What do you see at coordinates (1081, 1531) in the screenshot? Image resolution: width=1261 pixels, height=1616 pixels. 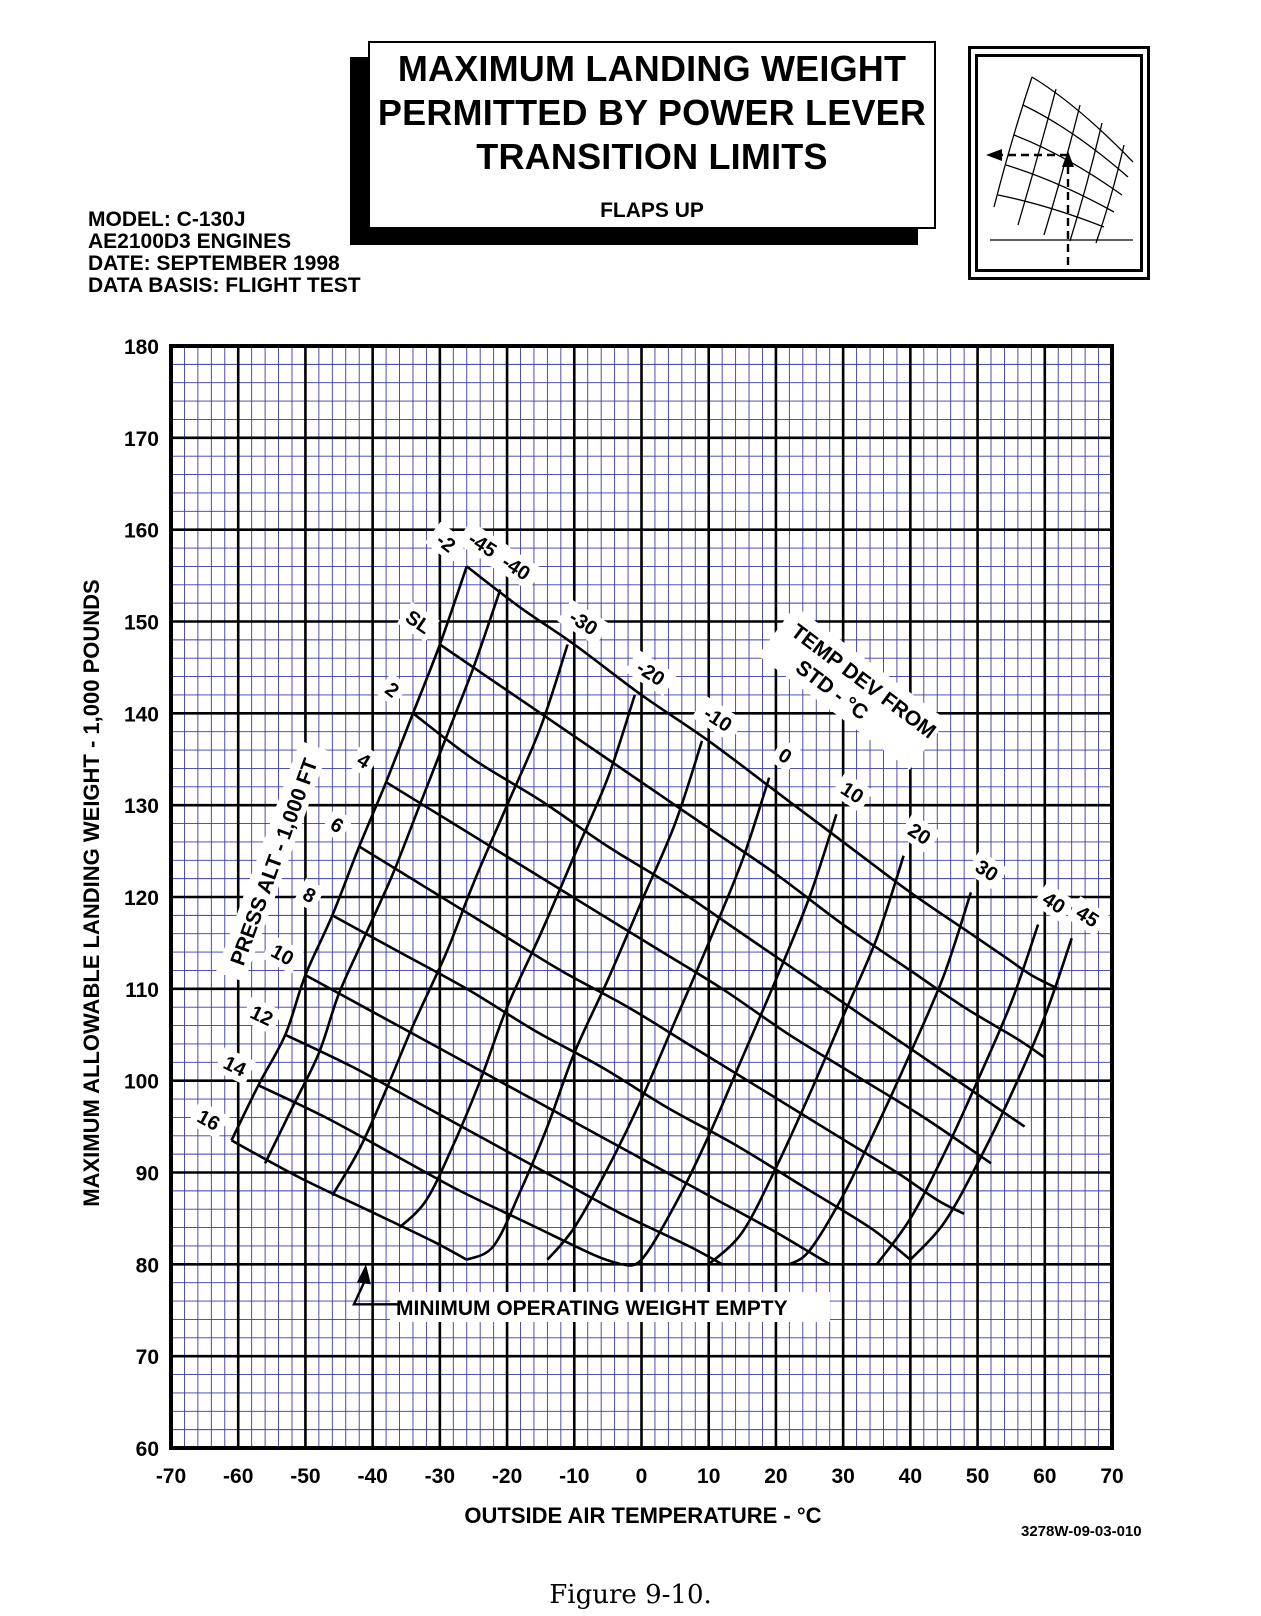 I see `chart-id: 3278W-09-03-010` at bounding box center [1081, 1531].